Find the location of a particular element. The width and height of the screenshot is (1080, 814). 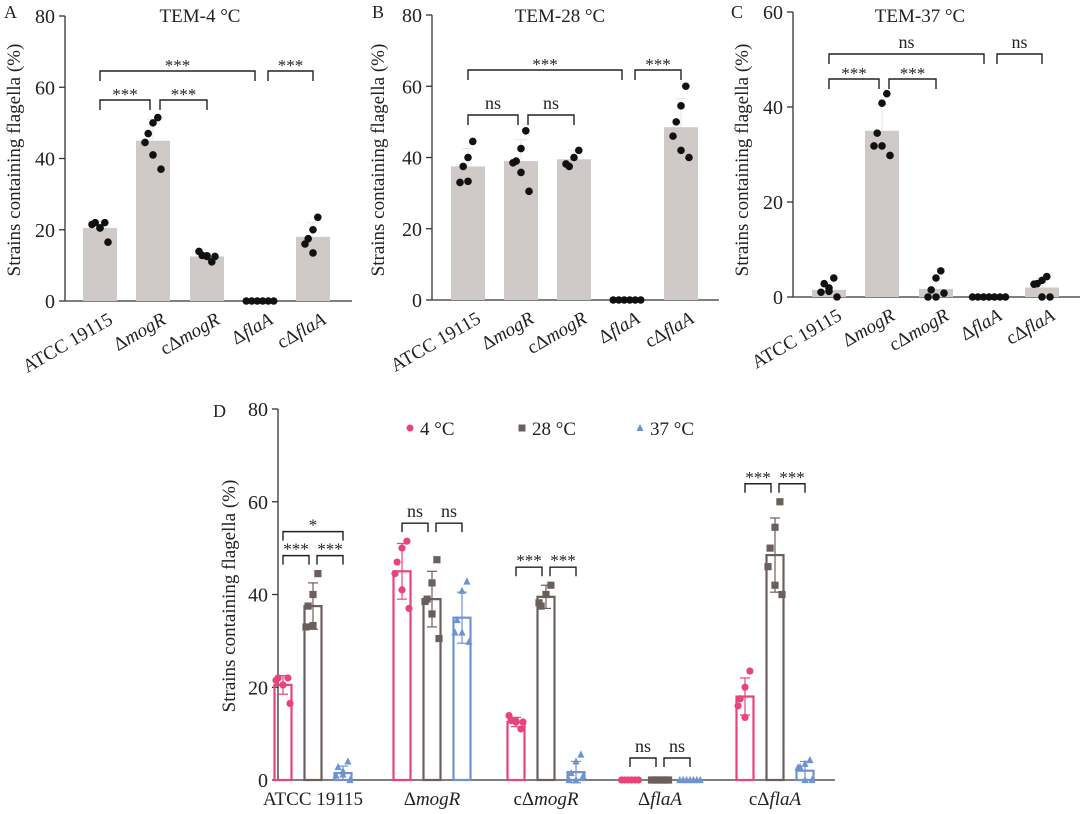

x-tick-label: cΔmogR is located at coordinates (557, 333).